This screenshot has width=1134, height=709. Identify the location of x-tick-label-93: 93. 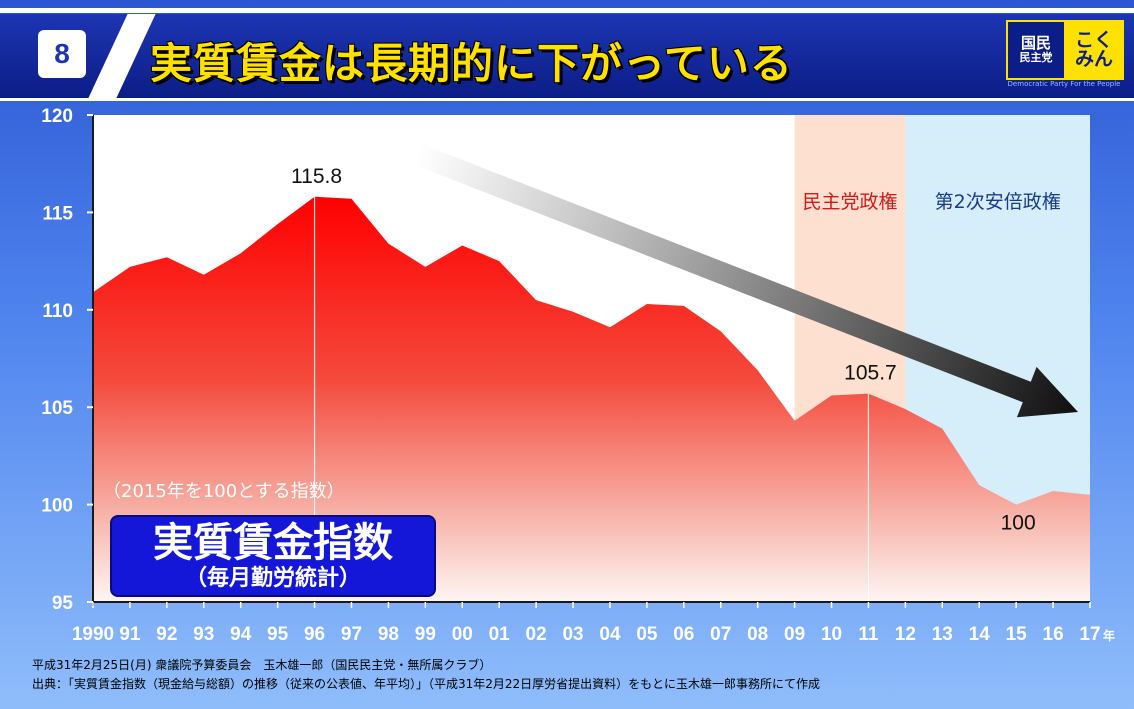
(203, 634).